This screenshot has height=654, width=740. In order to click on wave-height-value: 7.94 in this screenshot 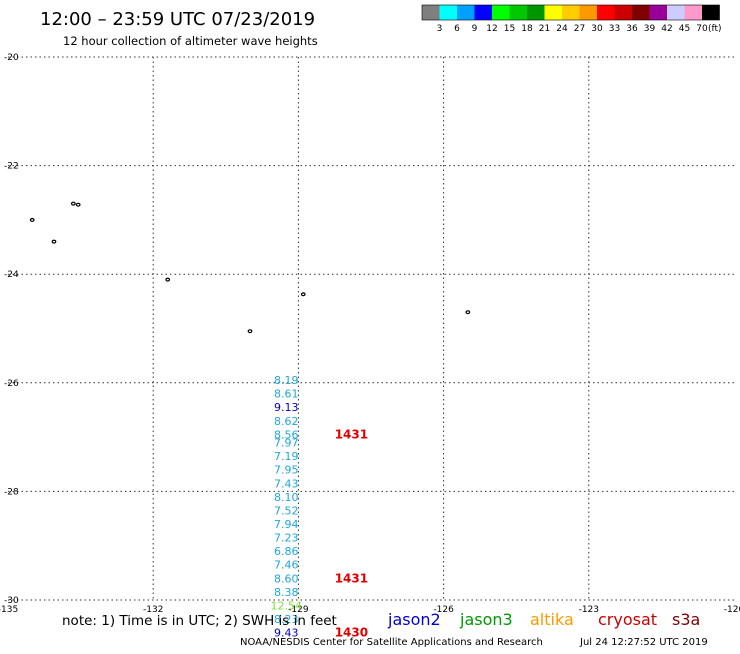, I will do `click(286, 524)`.